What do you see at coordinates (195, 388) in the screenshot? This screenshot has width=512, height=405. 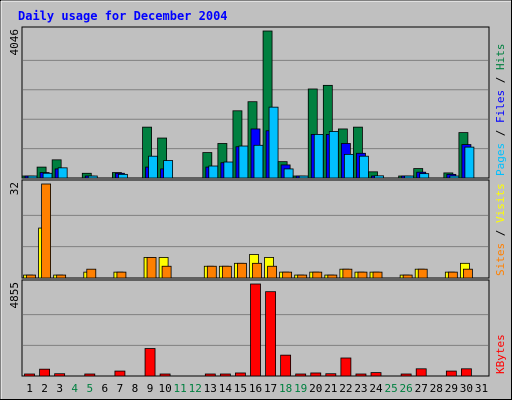 I see `x-tick-label-12: 12` at bounding box center [195, 388].